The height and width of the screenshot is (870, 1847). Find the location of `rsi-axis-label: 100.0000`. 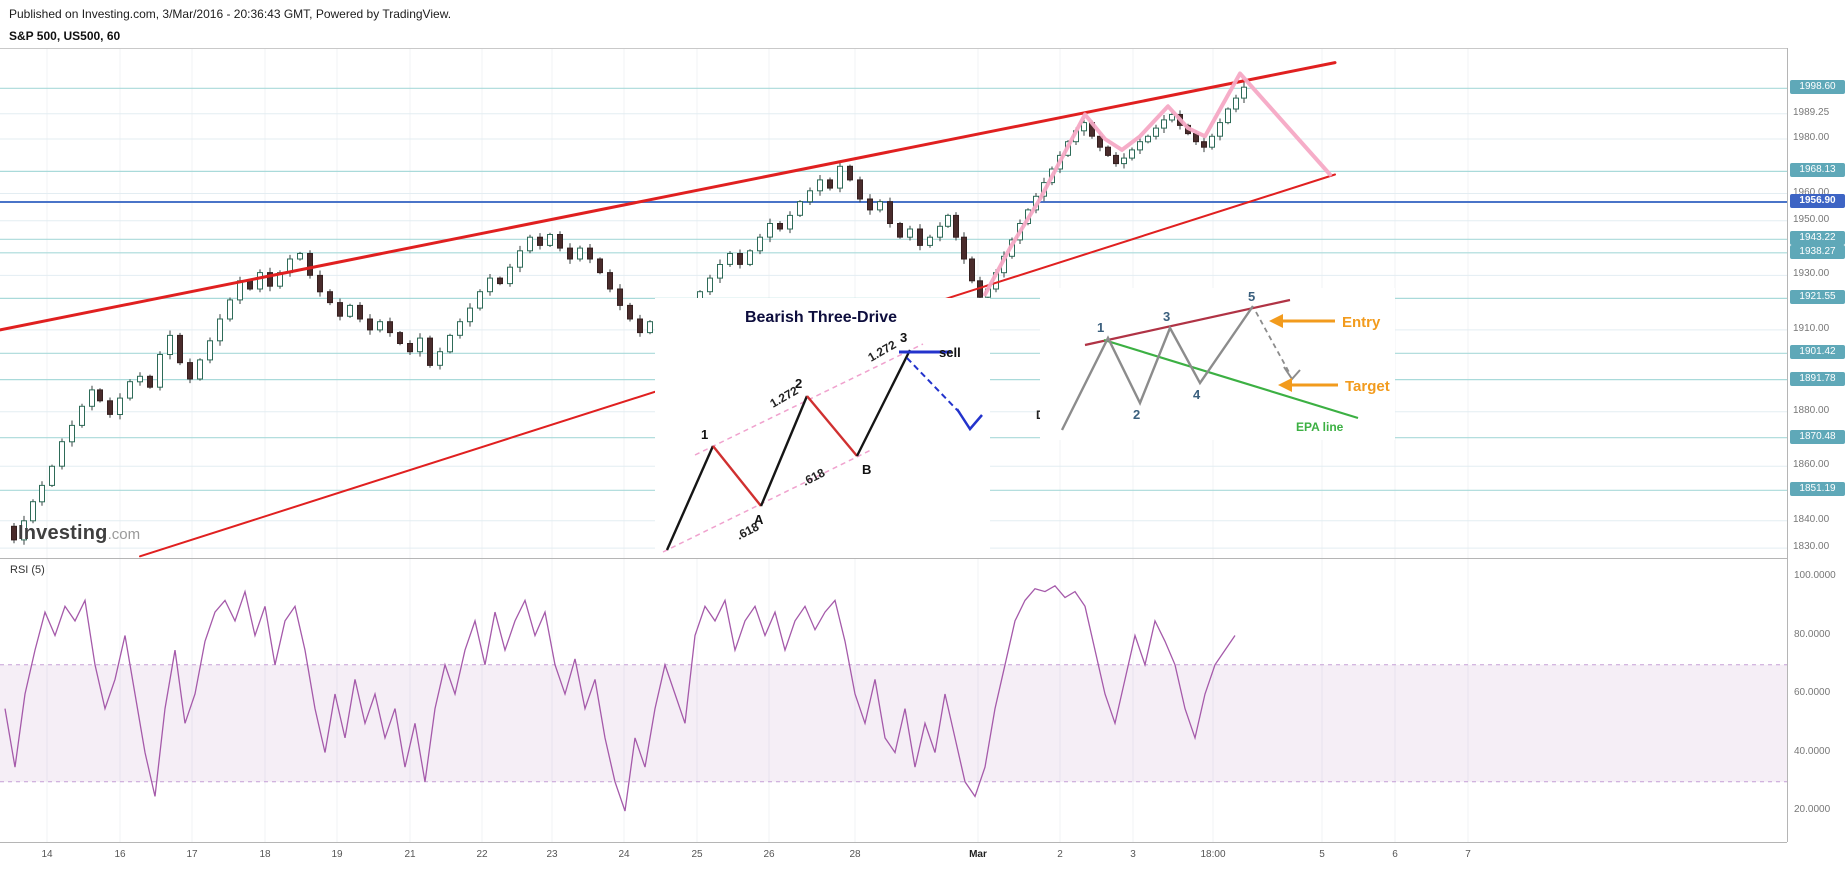

rsi-axis-label: 100.0000 is located at coordinates (1815, 575).